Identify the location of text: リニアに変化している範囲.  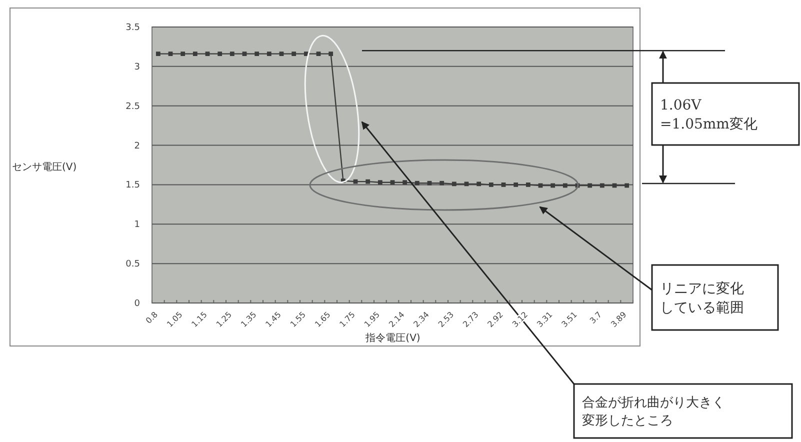
(702, 298).